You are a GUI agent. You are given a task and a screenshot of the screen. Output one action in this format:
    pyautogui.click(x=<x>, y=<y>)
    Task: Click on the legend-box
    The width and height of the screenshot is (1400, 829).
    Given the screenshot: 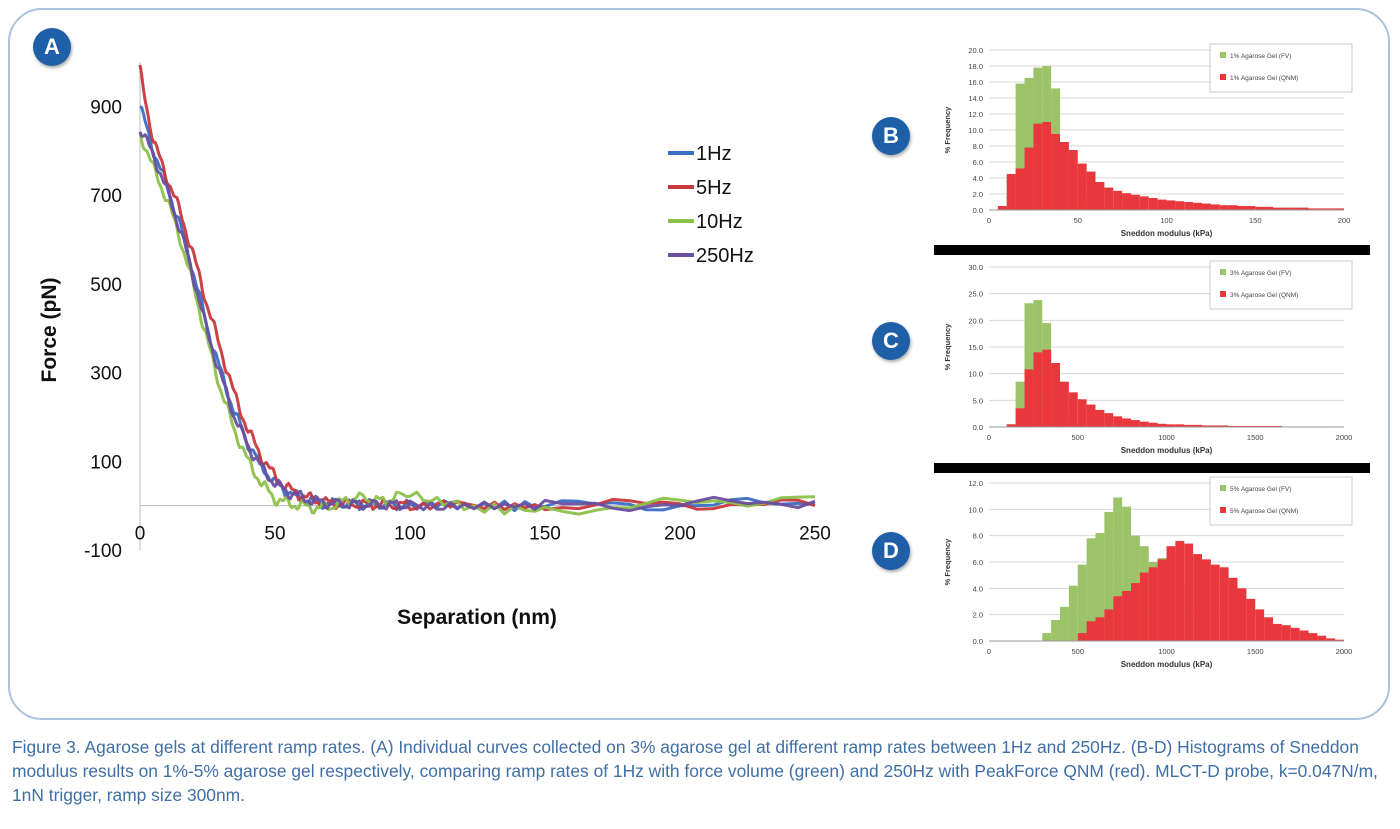 What is the action you would take?
    pyautogui.click(x=1281, y=501)
    